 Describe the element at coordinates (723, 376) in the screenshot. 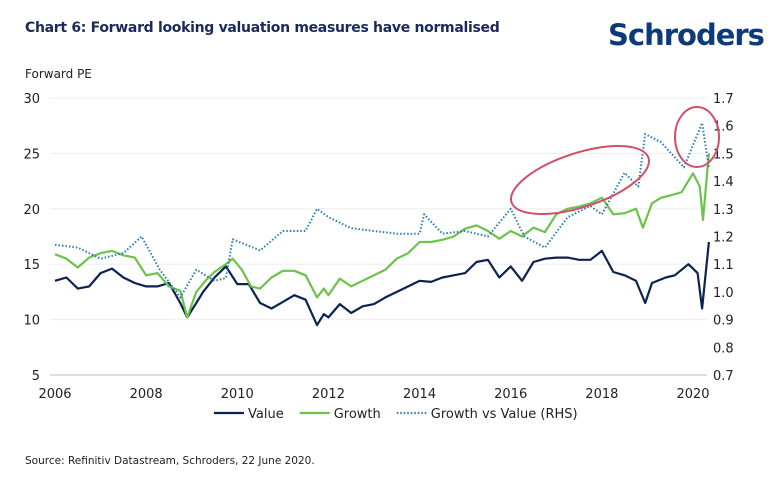

I see `y-right-tick-label: 0.7` at that location.